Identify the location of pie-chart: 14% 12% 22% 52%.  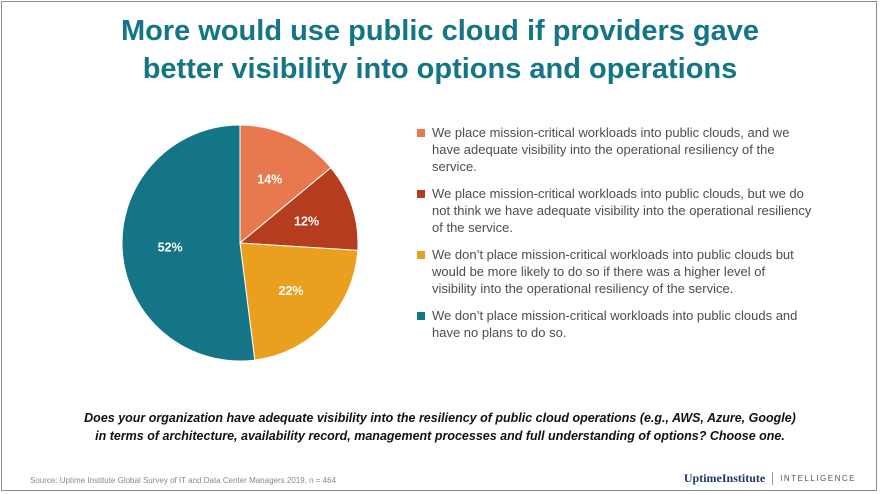
(240, 243).